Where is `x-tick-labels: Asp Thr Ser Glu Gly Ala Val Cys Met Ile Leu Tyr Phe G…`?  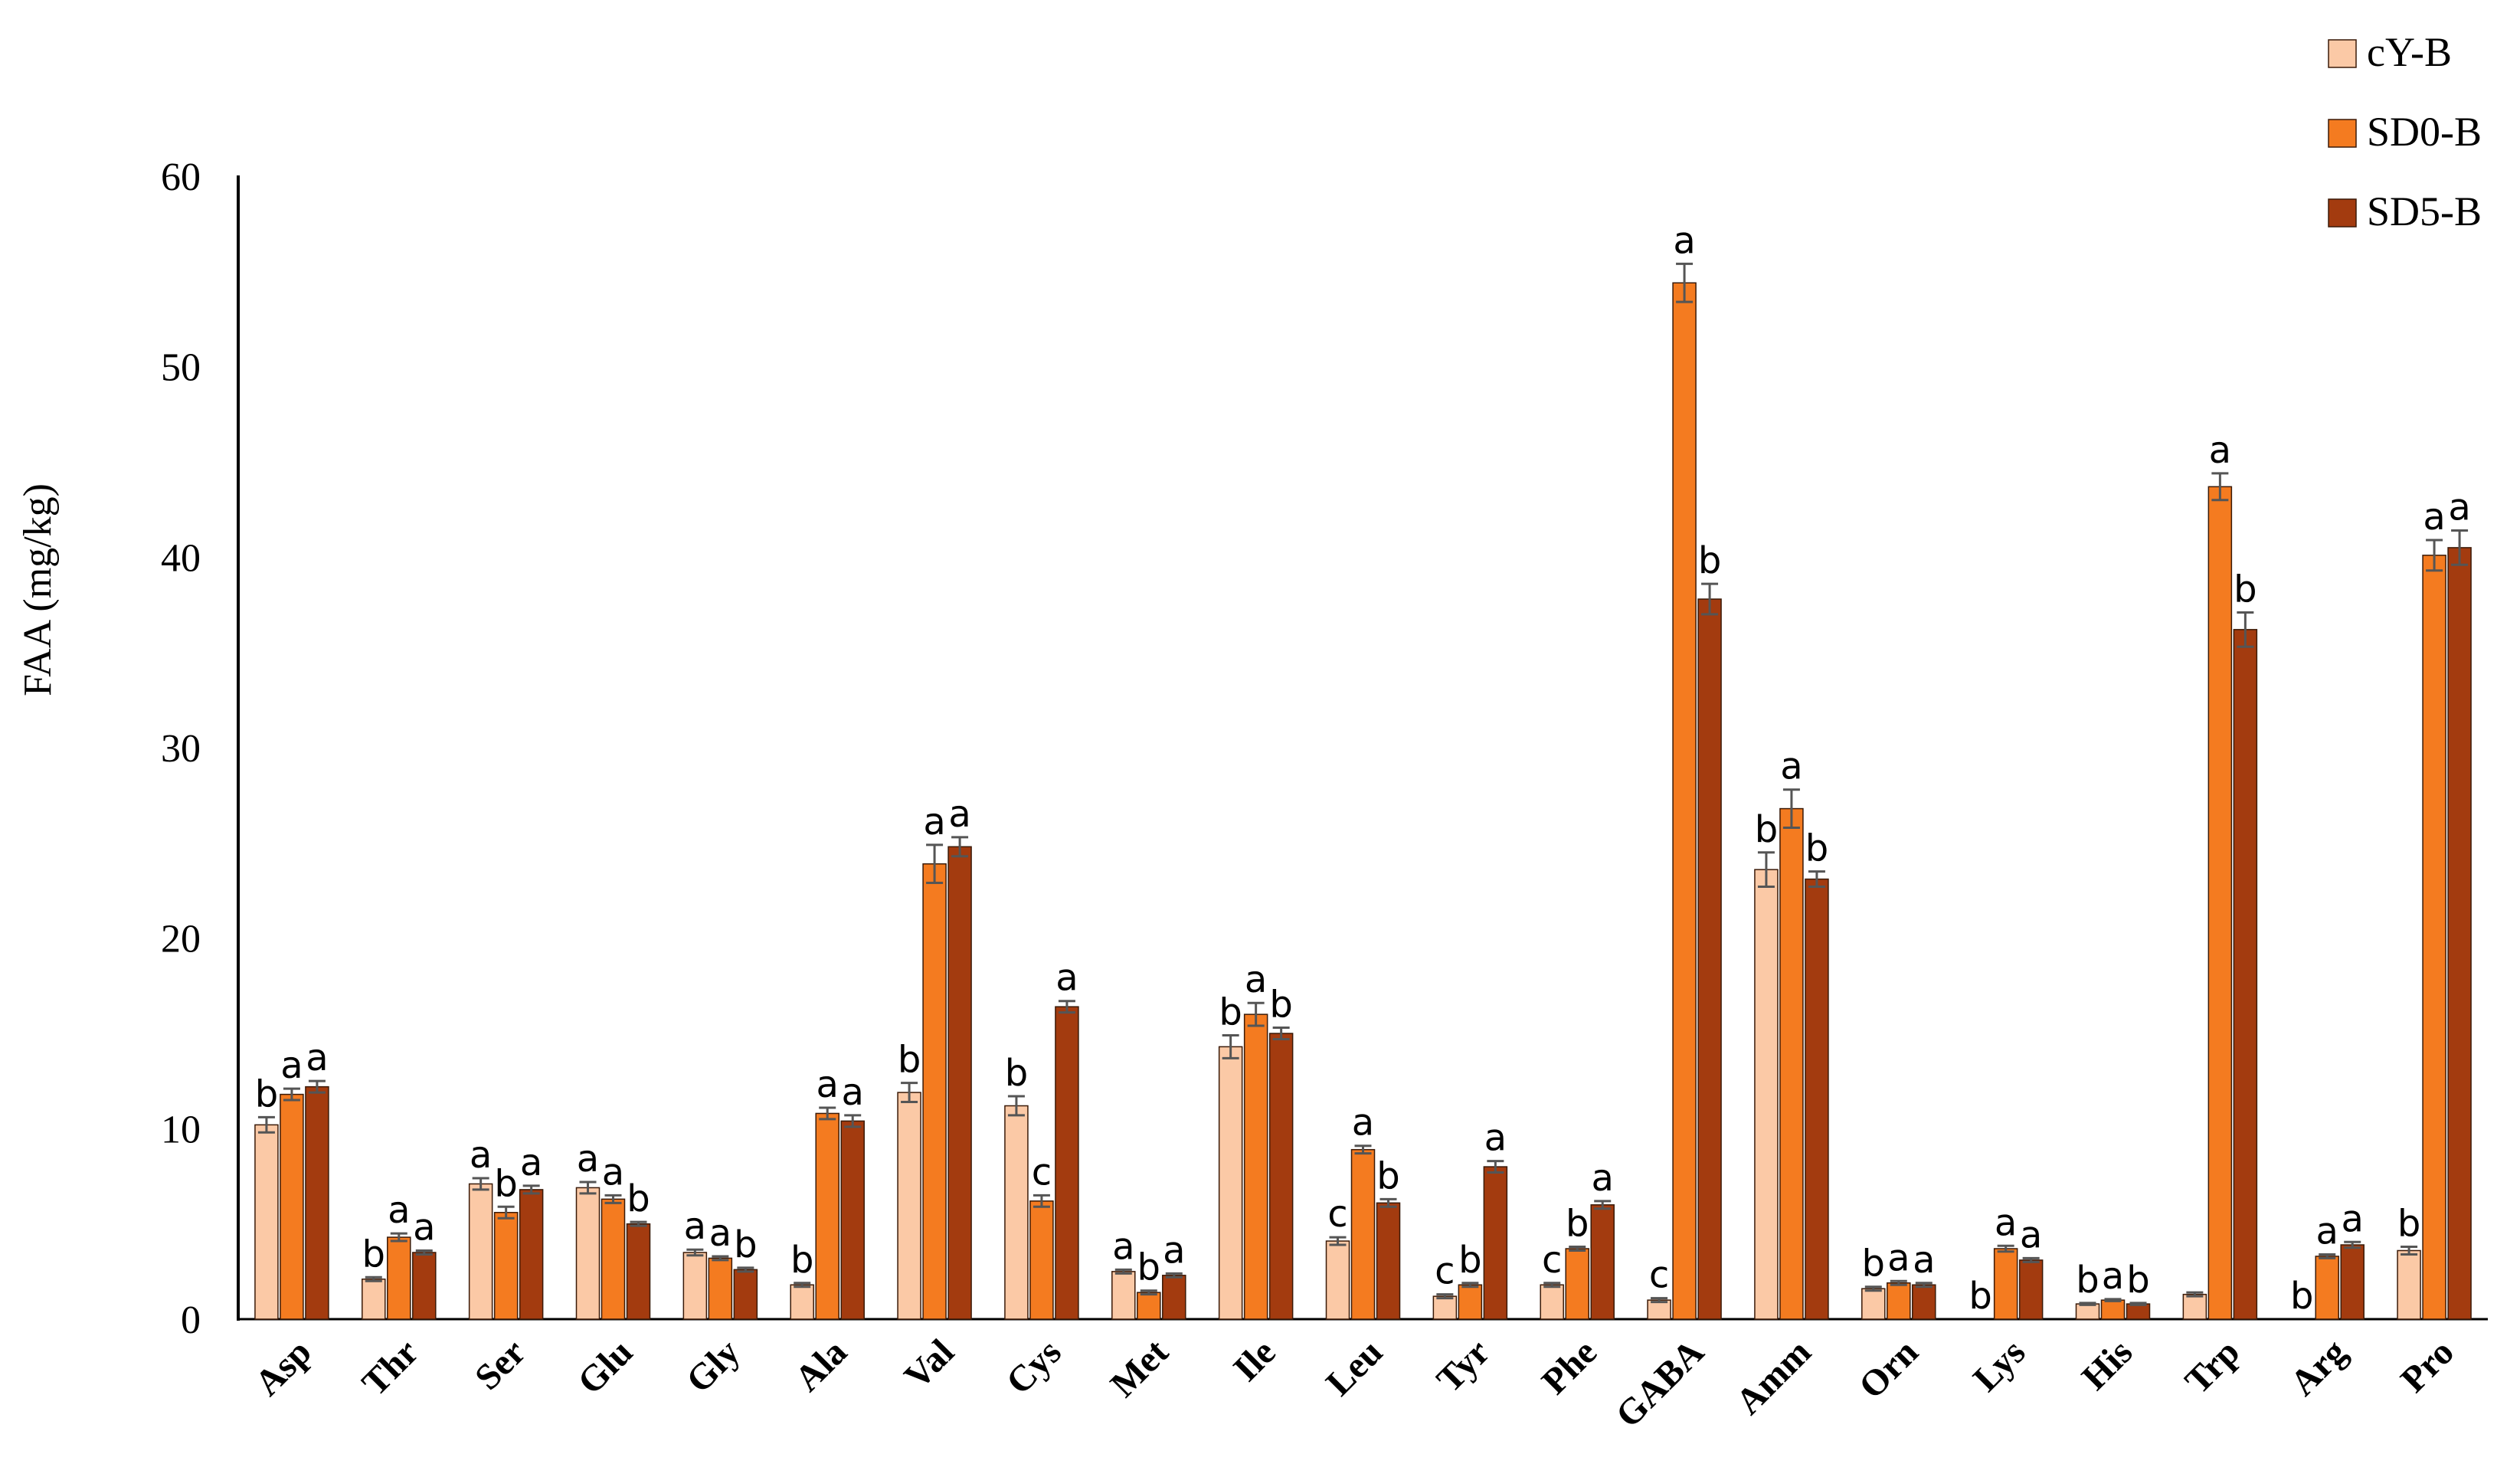 x-tick-labels: Asp Thr Ser Glu Gly Ala Val Cys Met Ile Leu Tyr Phe G… is located at coordinates (1354, 1383).